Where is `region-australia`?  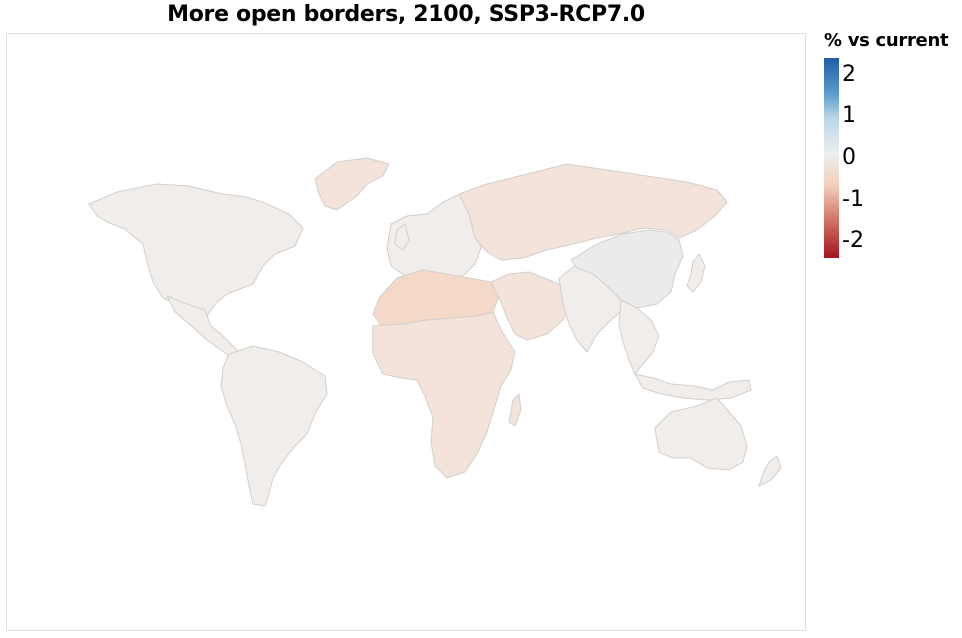
region-australia is located at coordinates (701, 434).